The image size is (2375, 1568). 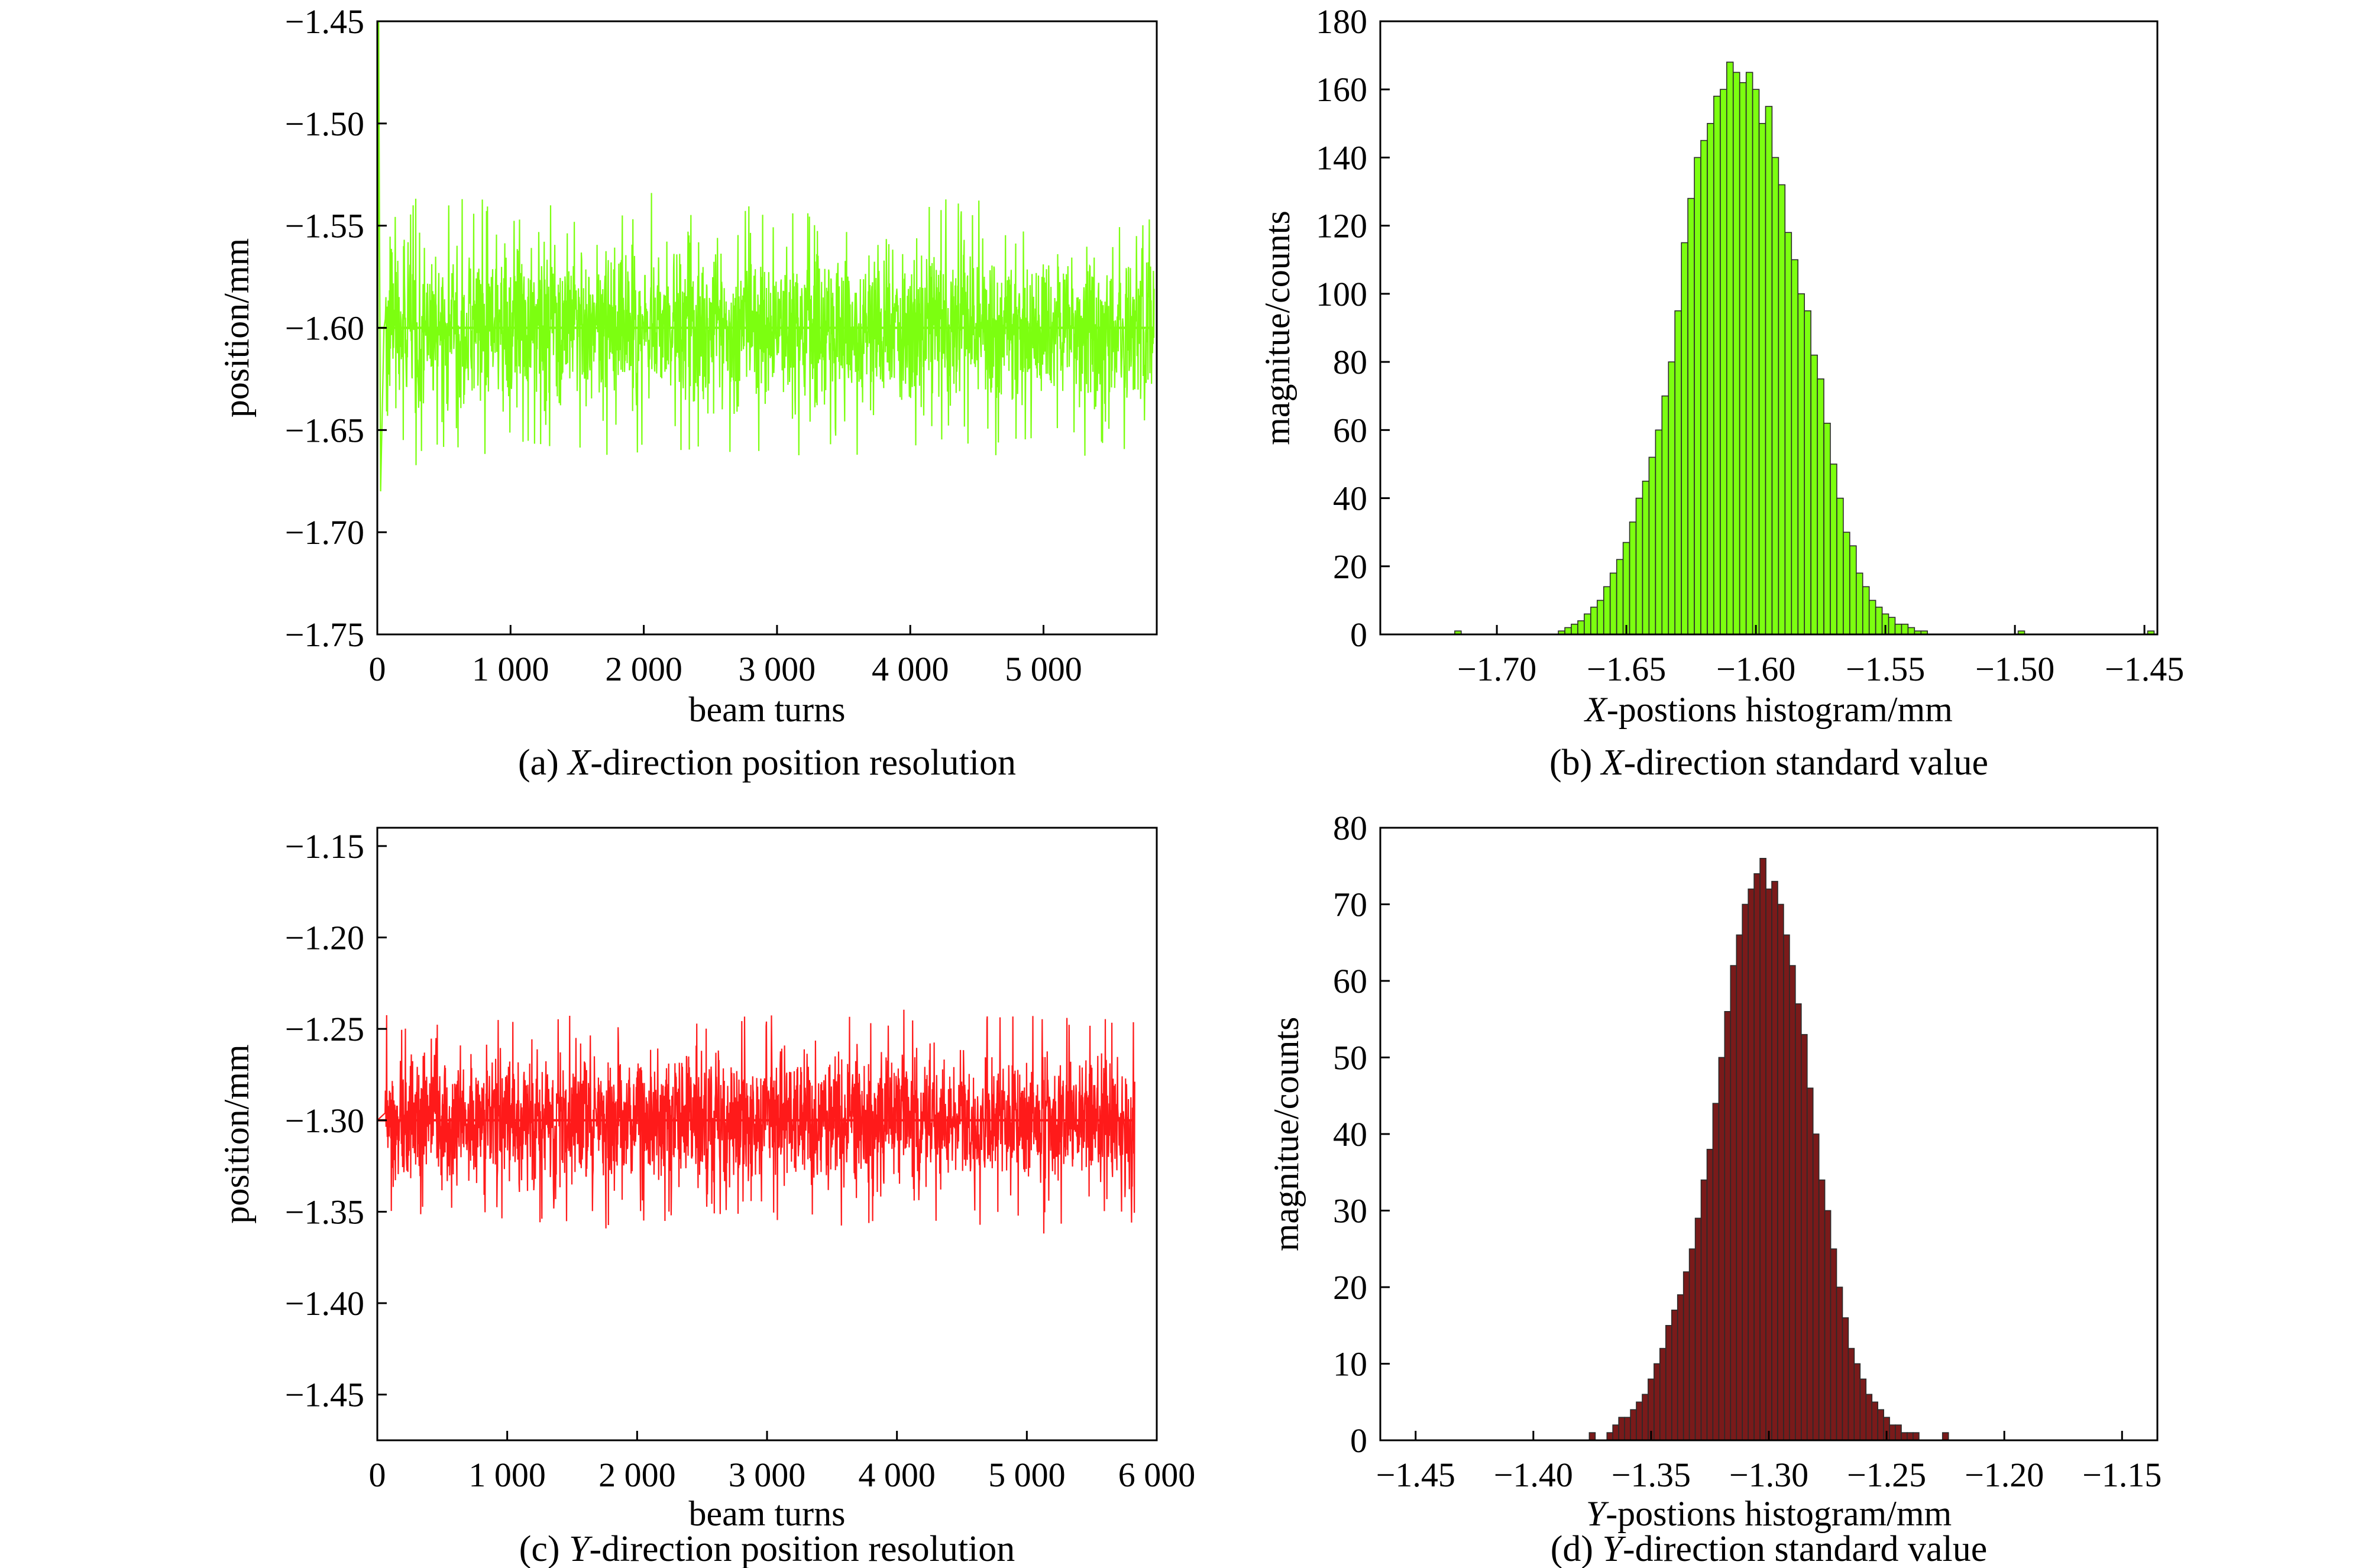 What do you see at coordinates (1626, 669) in the screenshot?
I see `x-tick-label: −1.65` at bounding box center [1626, 669].